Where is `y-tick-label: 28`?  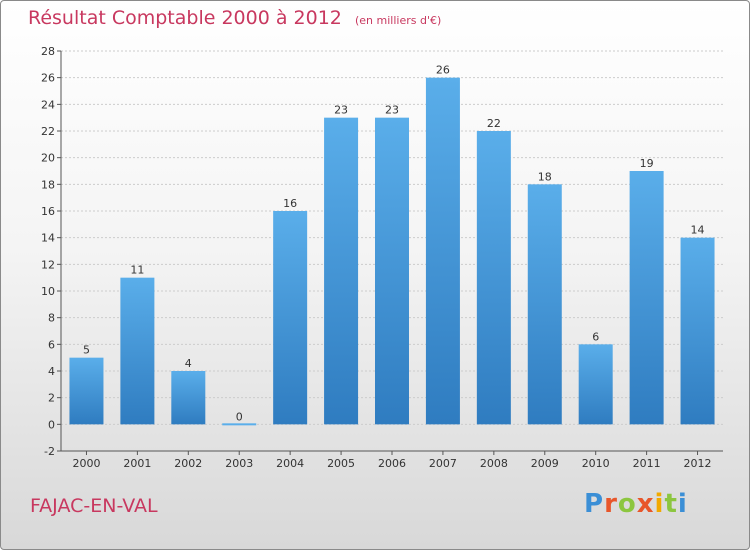 y-tick-label: 28 is located at coordinates (48, 51).